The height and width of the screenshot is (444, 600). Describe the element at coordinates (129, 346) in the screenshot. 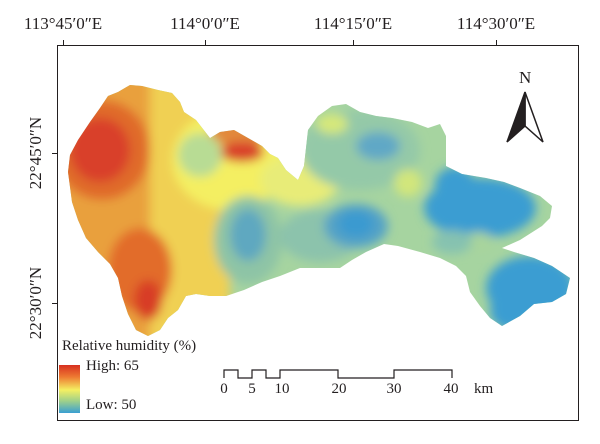

I see `legend-title: Relative humidity (%)` at that location.